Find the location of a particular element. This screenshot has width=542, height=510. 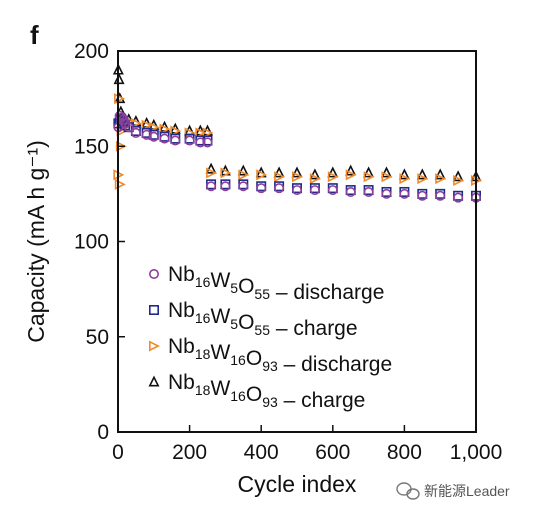

y-tick-label: 50 is located at coordinates (97, 337).